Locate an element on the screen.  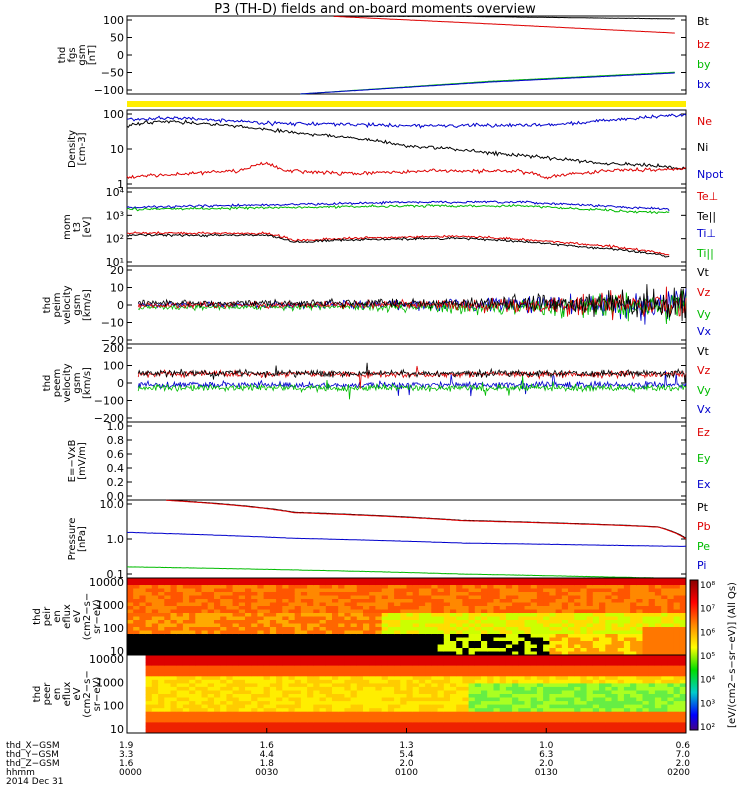
y-axis-label: peir is located at coordinates (47, 616).